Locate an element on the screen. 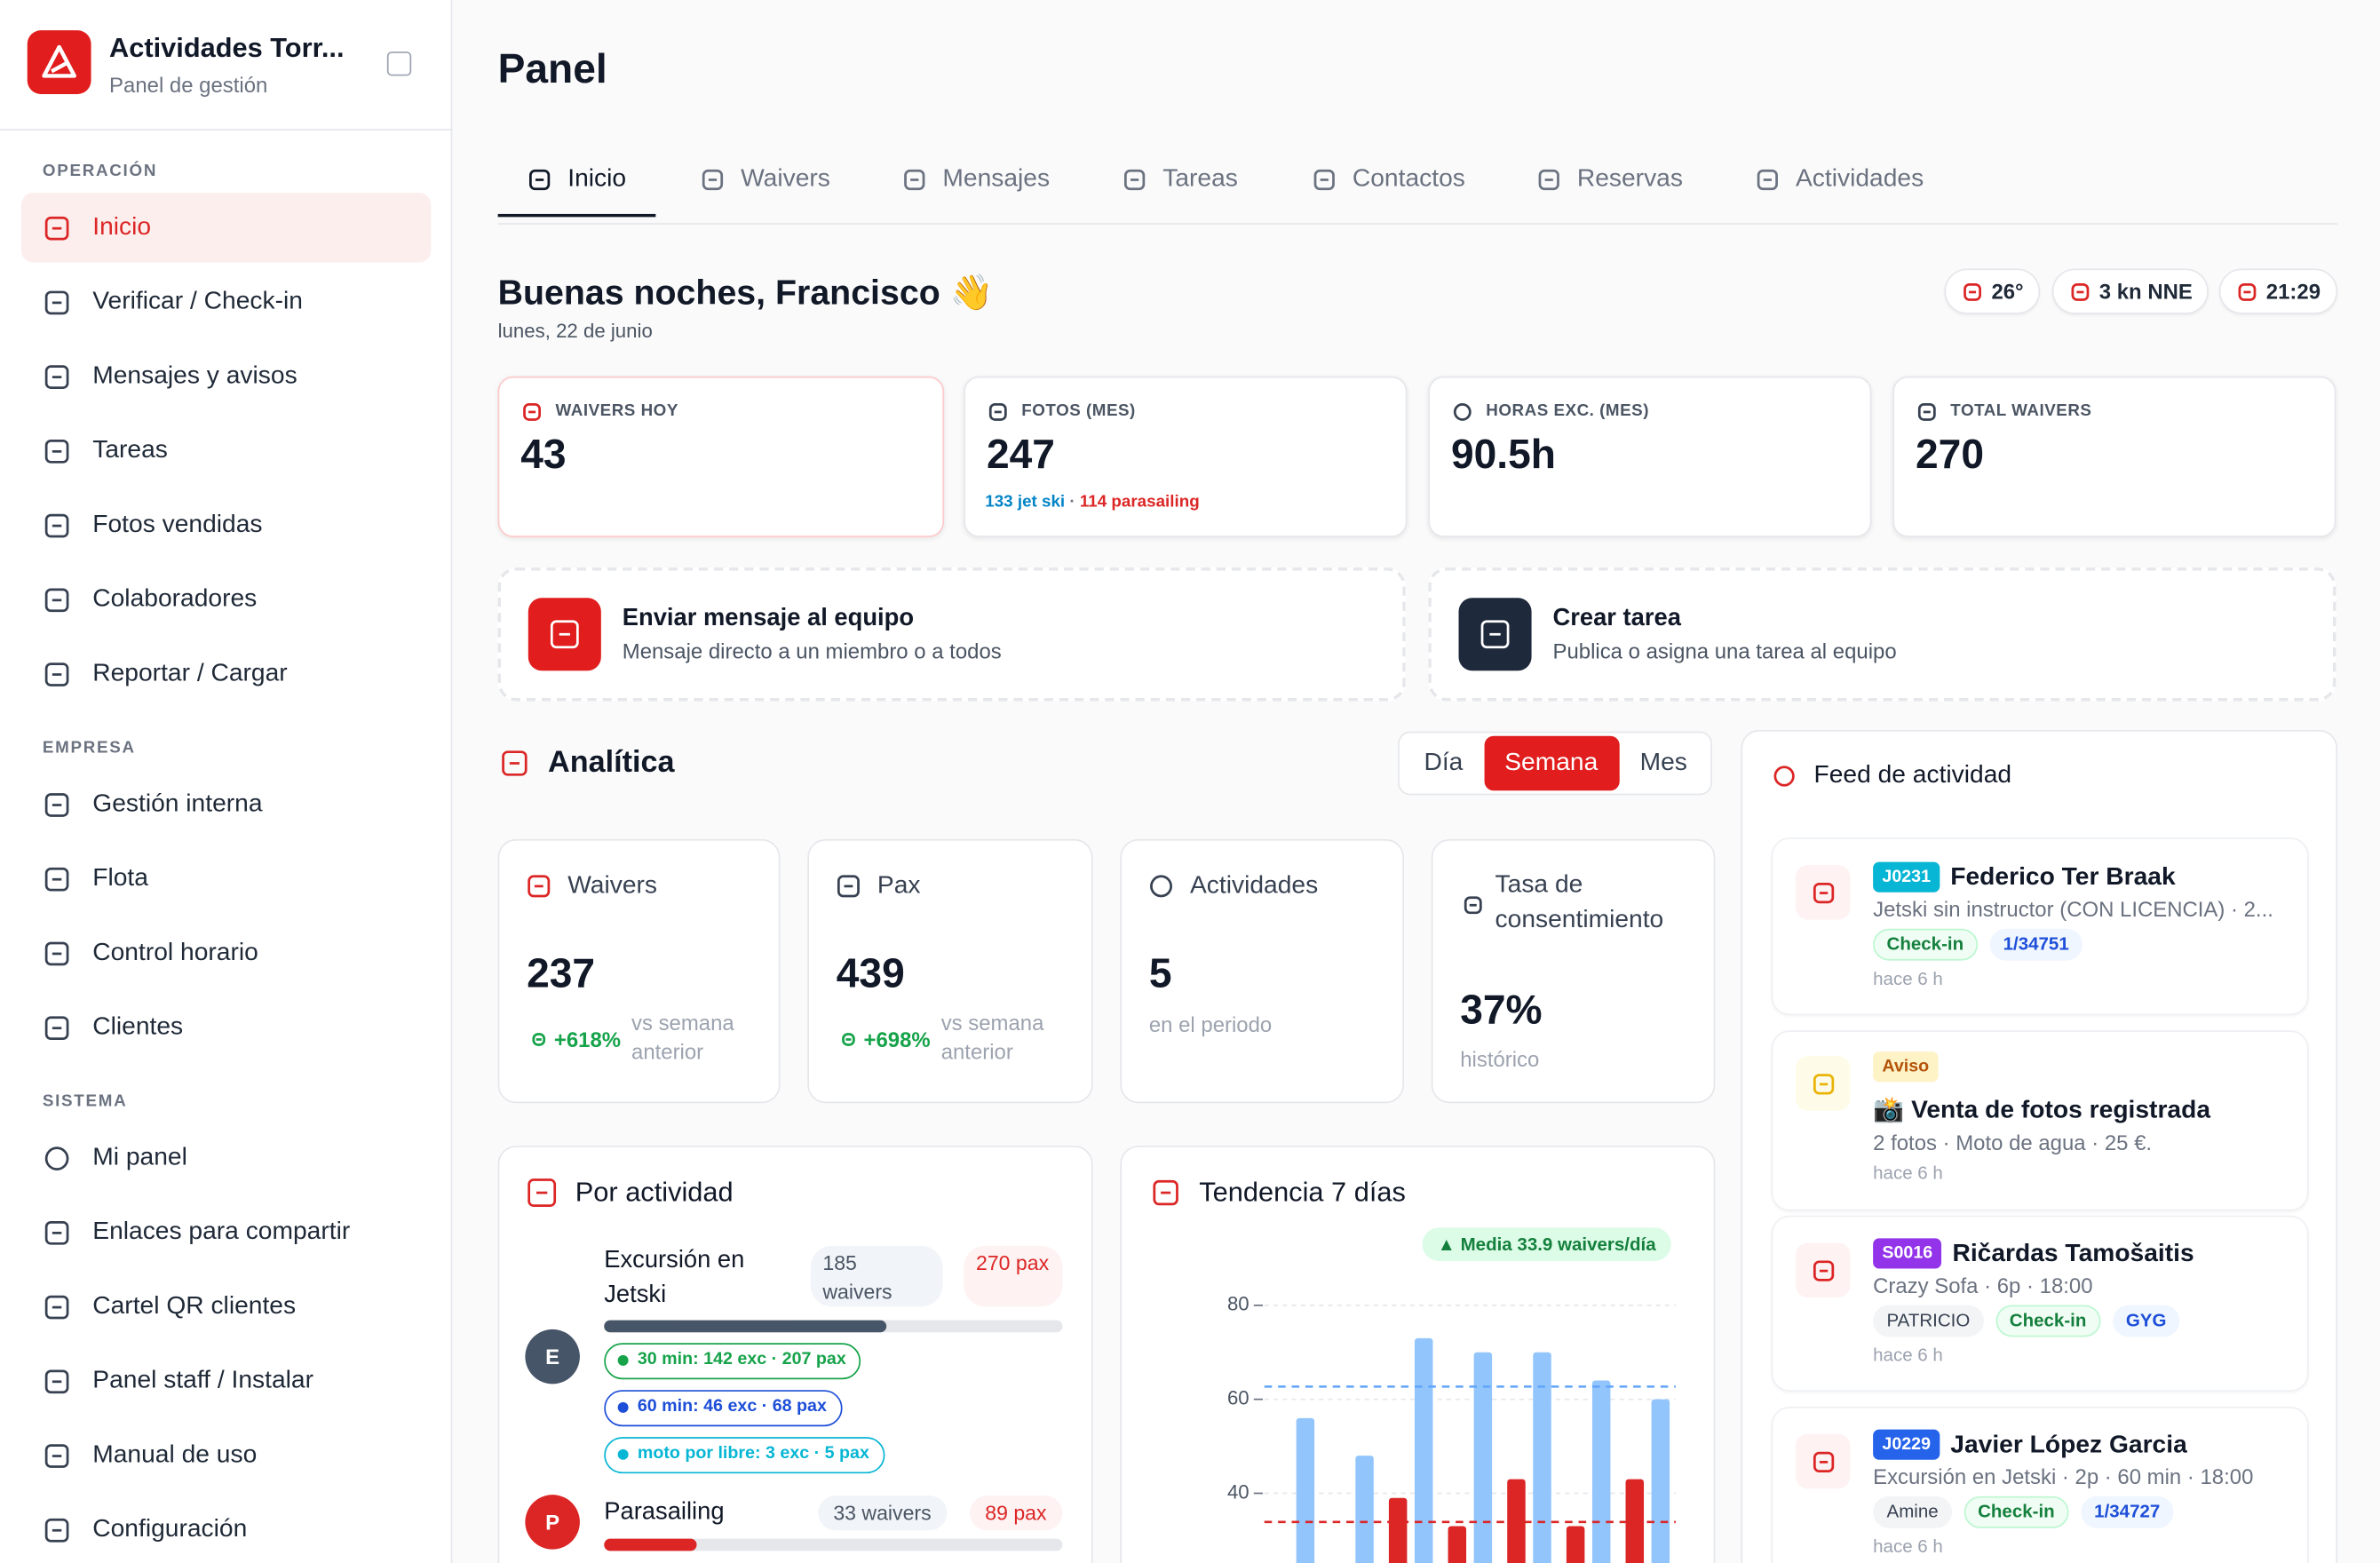  nav-item: Flota is located at coordinates (120, 878).